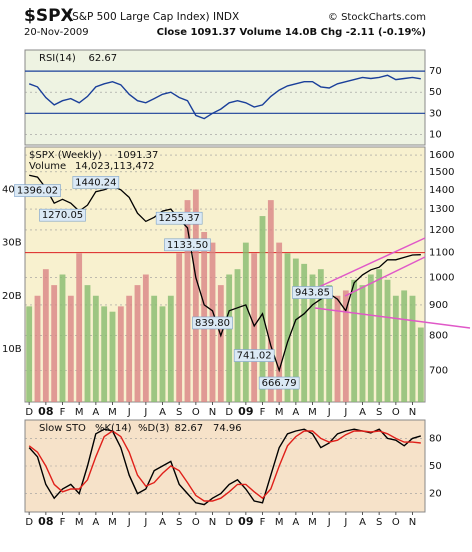 The width and height of the screenshot is (472, 552). Describe the element at coordinates (441, 209) in the screenshot. I see `y-tick-label: 1300` at that location.